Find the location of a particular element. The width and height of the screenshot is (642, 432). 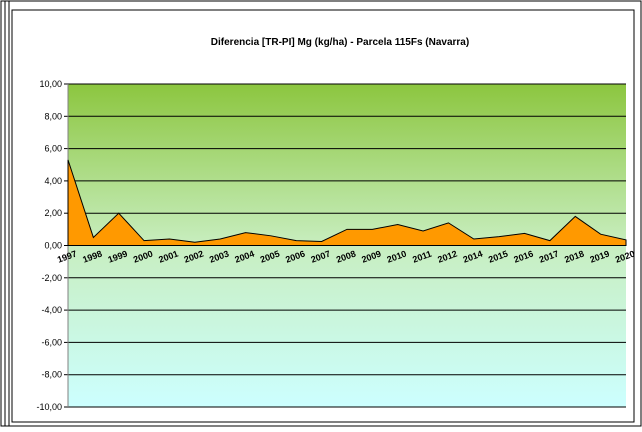

y-tick-label: 2,00 is located at coordinates (53, 213).